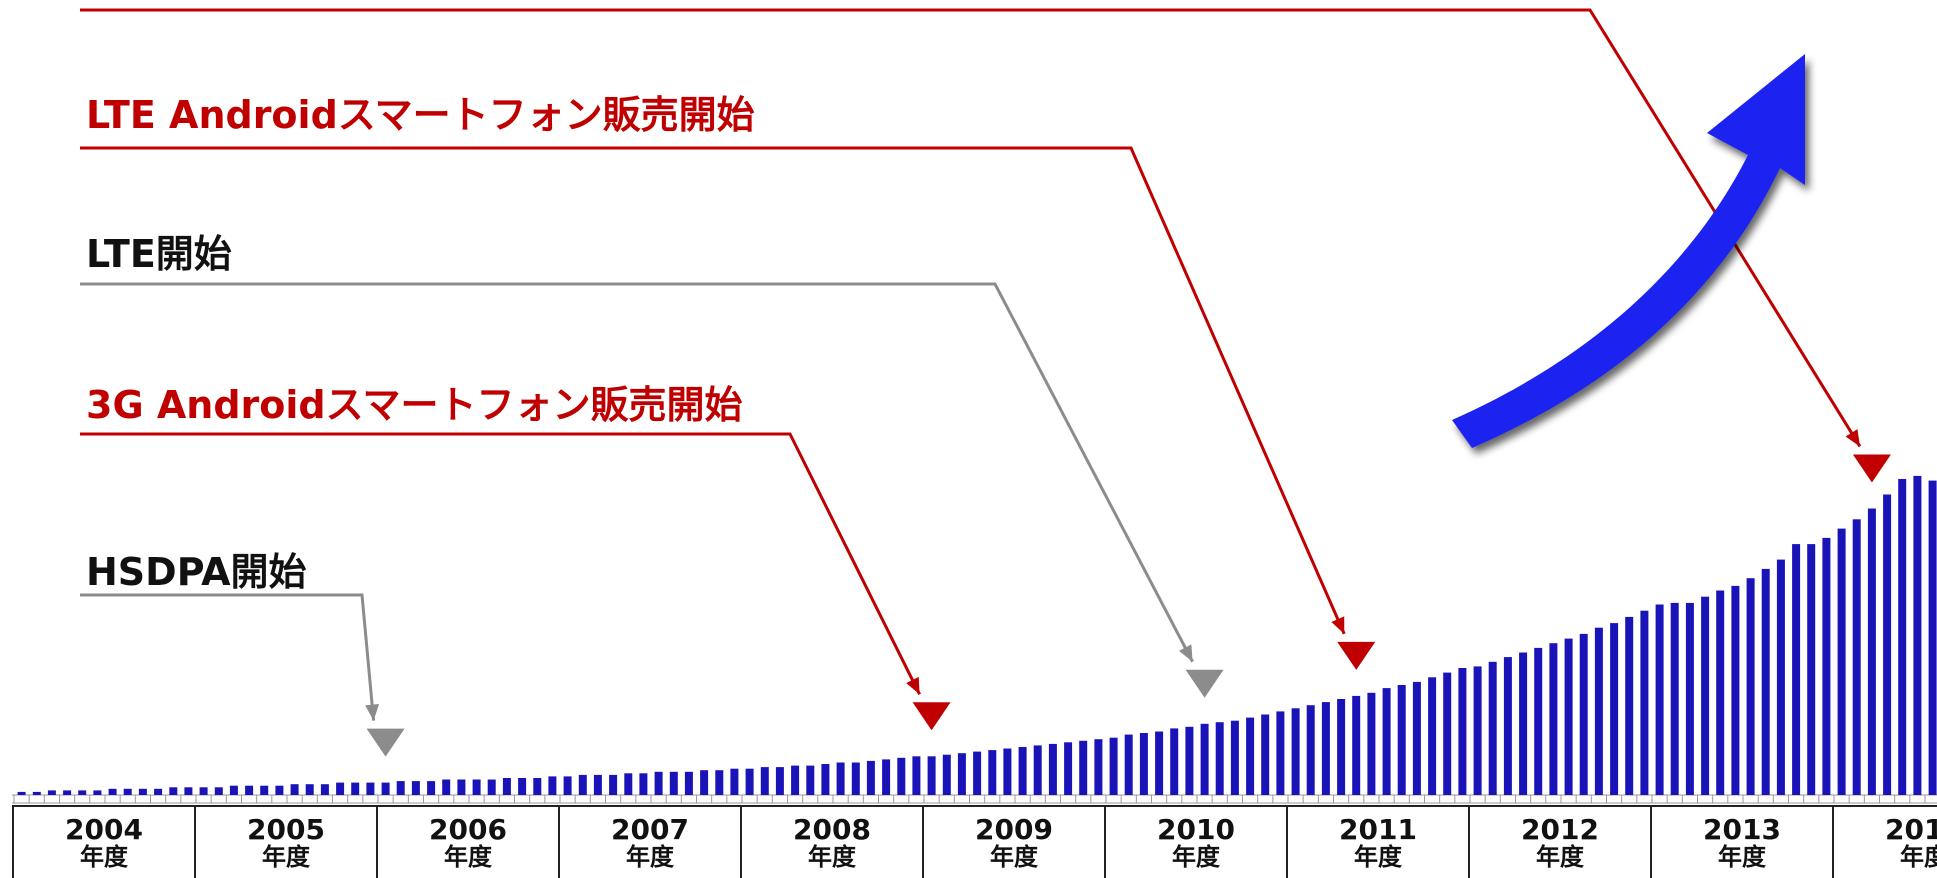 The image size is (1937, 878). What do you see at coordinates (500, 563) in the screenshot?
I see `leader-line-3g-android` at bounding box center [500, 563].